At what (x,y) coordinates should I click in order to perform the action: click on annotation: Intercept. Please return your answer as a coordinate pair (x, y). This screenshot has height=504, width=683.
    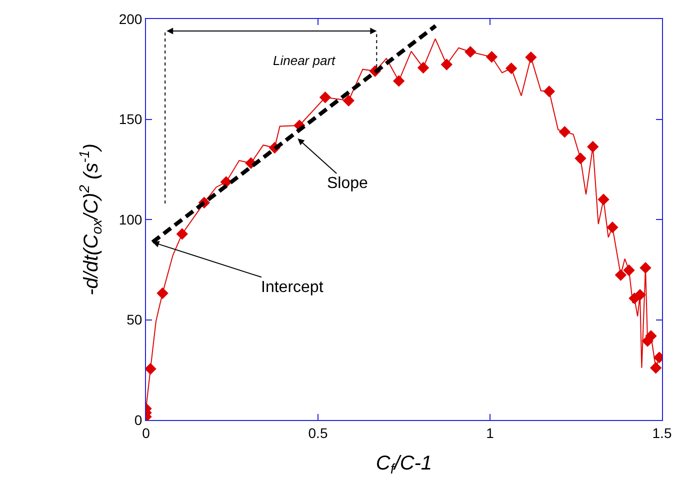
    Looking at the image, I should click on (292, 287).